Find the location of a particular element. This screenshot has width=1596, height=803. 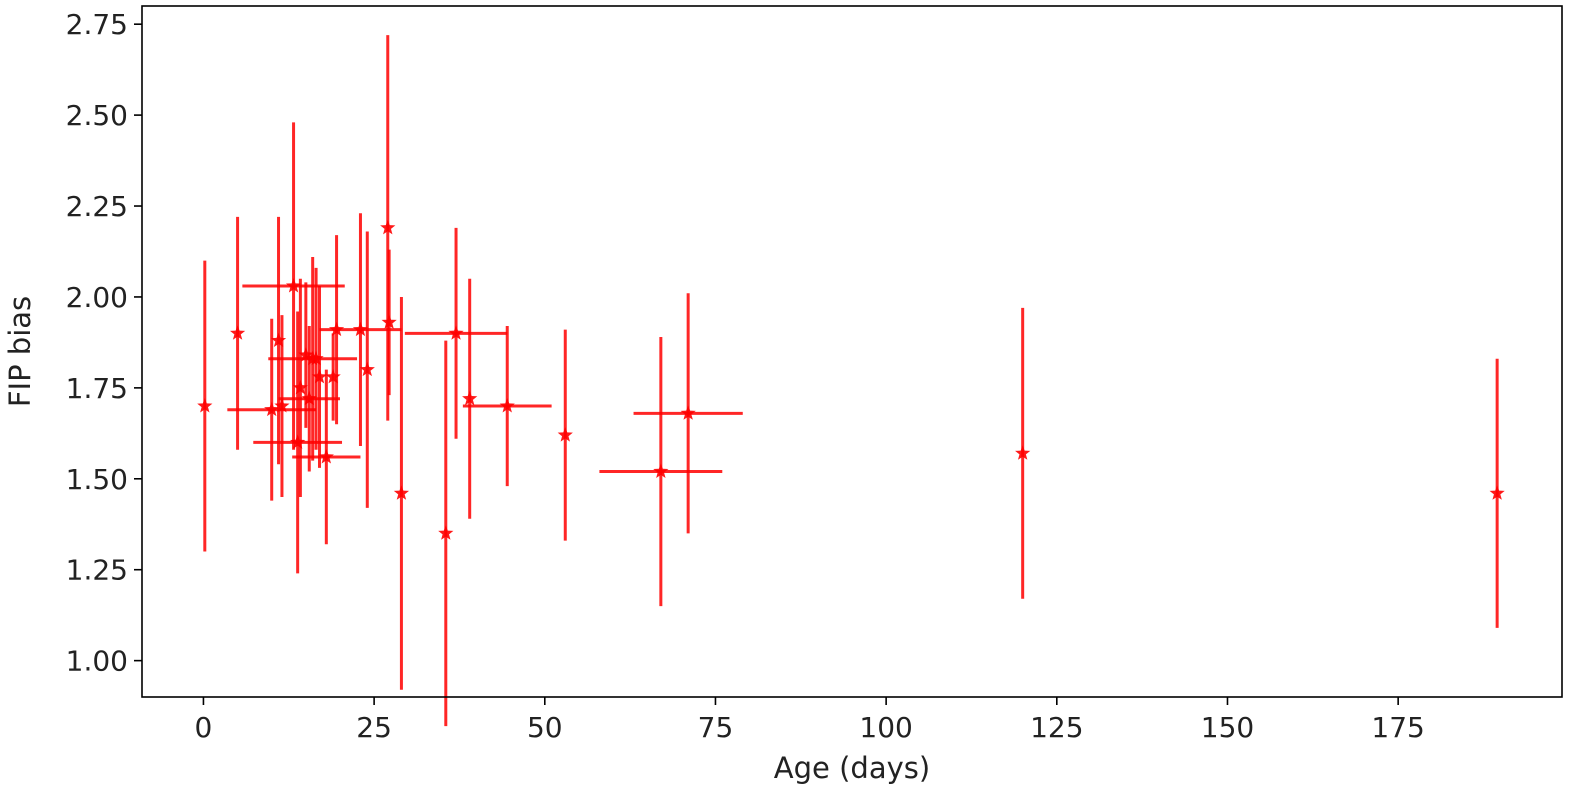

y-tick-label: 2.75 is located at coordinates (97, 24).